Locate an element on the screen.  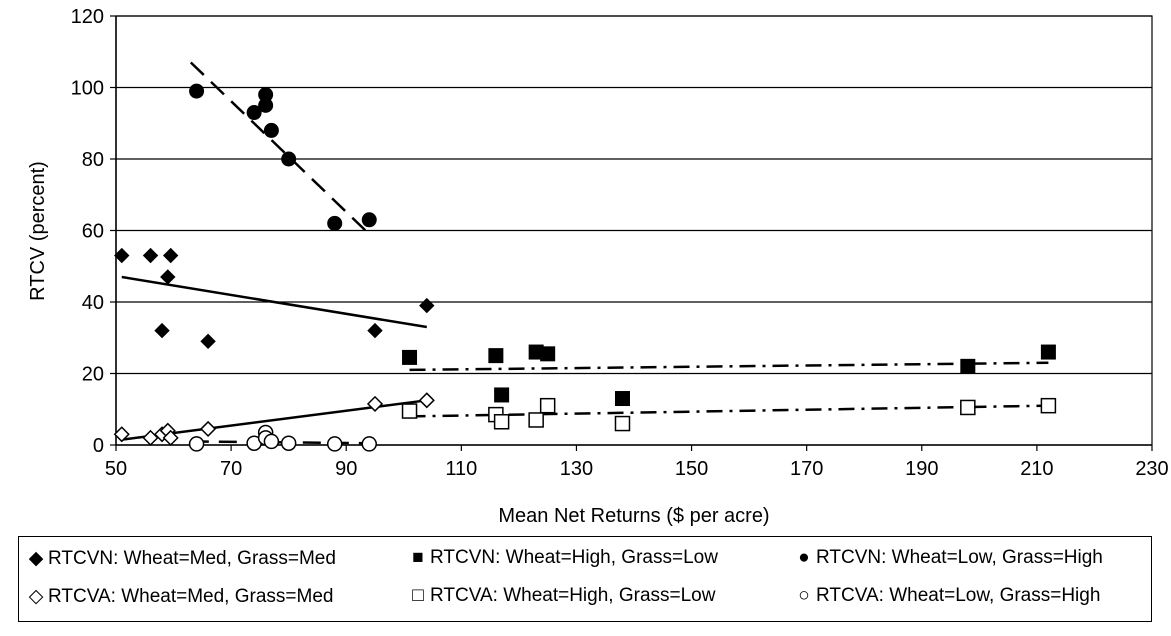
y-tick-label: 0 is located at coordinates (98, 446).